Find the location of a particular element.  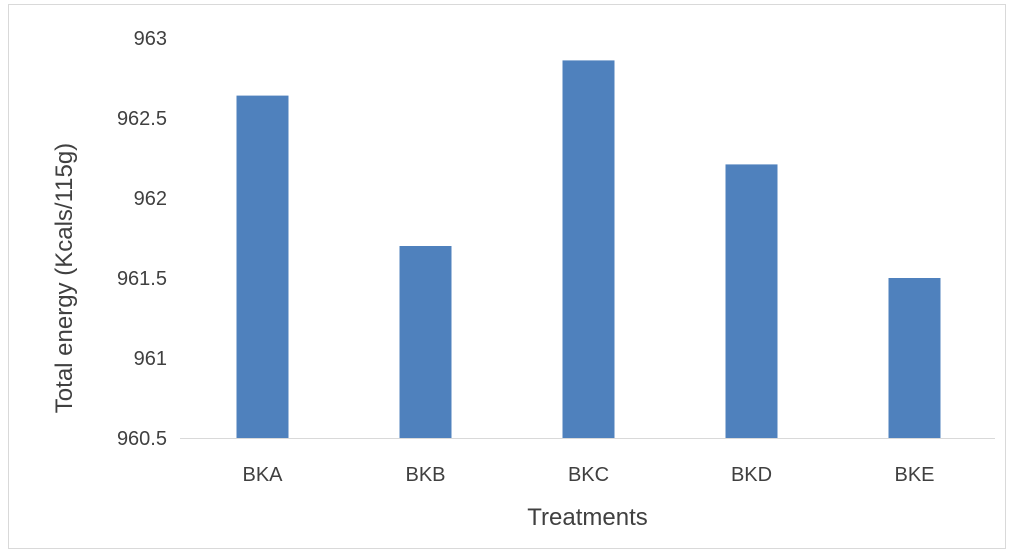

y-tick-label: 961.5 is located at coordinates (142, 279).